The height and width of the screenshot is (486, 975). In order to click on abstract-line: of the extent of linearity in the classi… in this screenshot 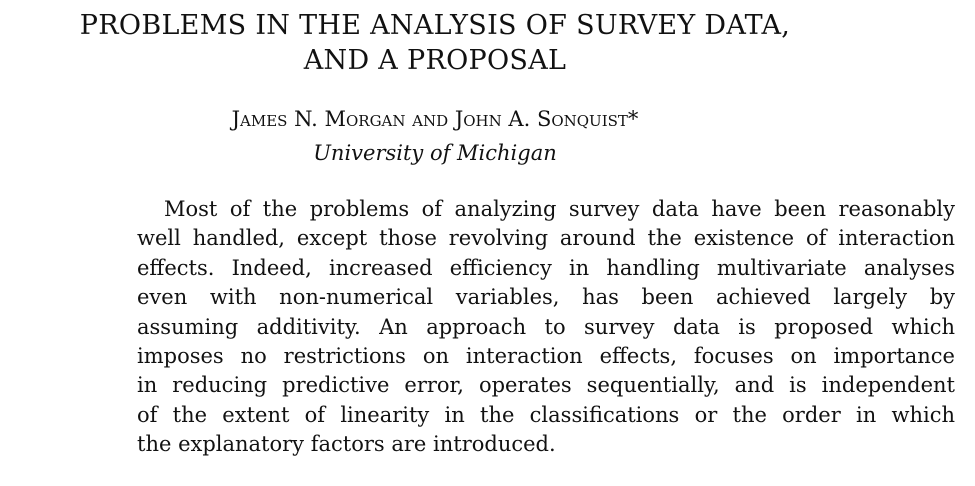, I will do `click(546, 414)`.